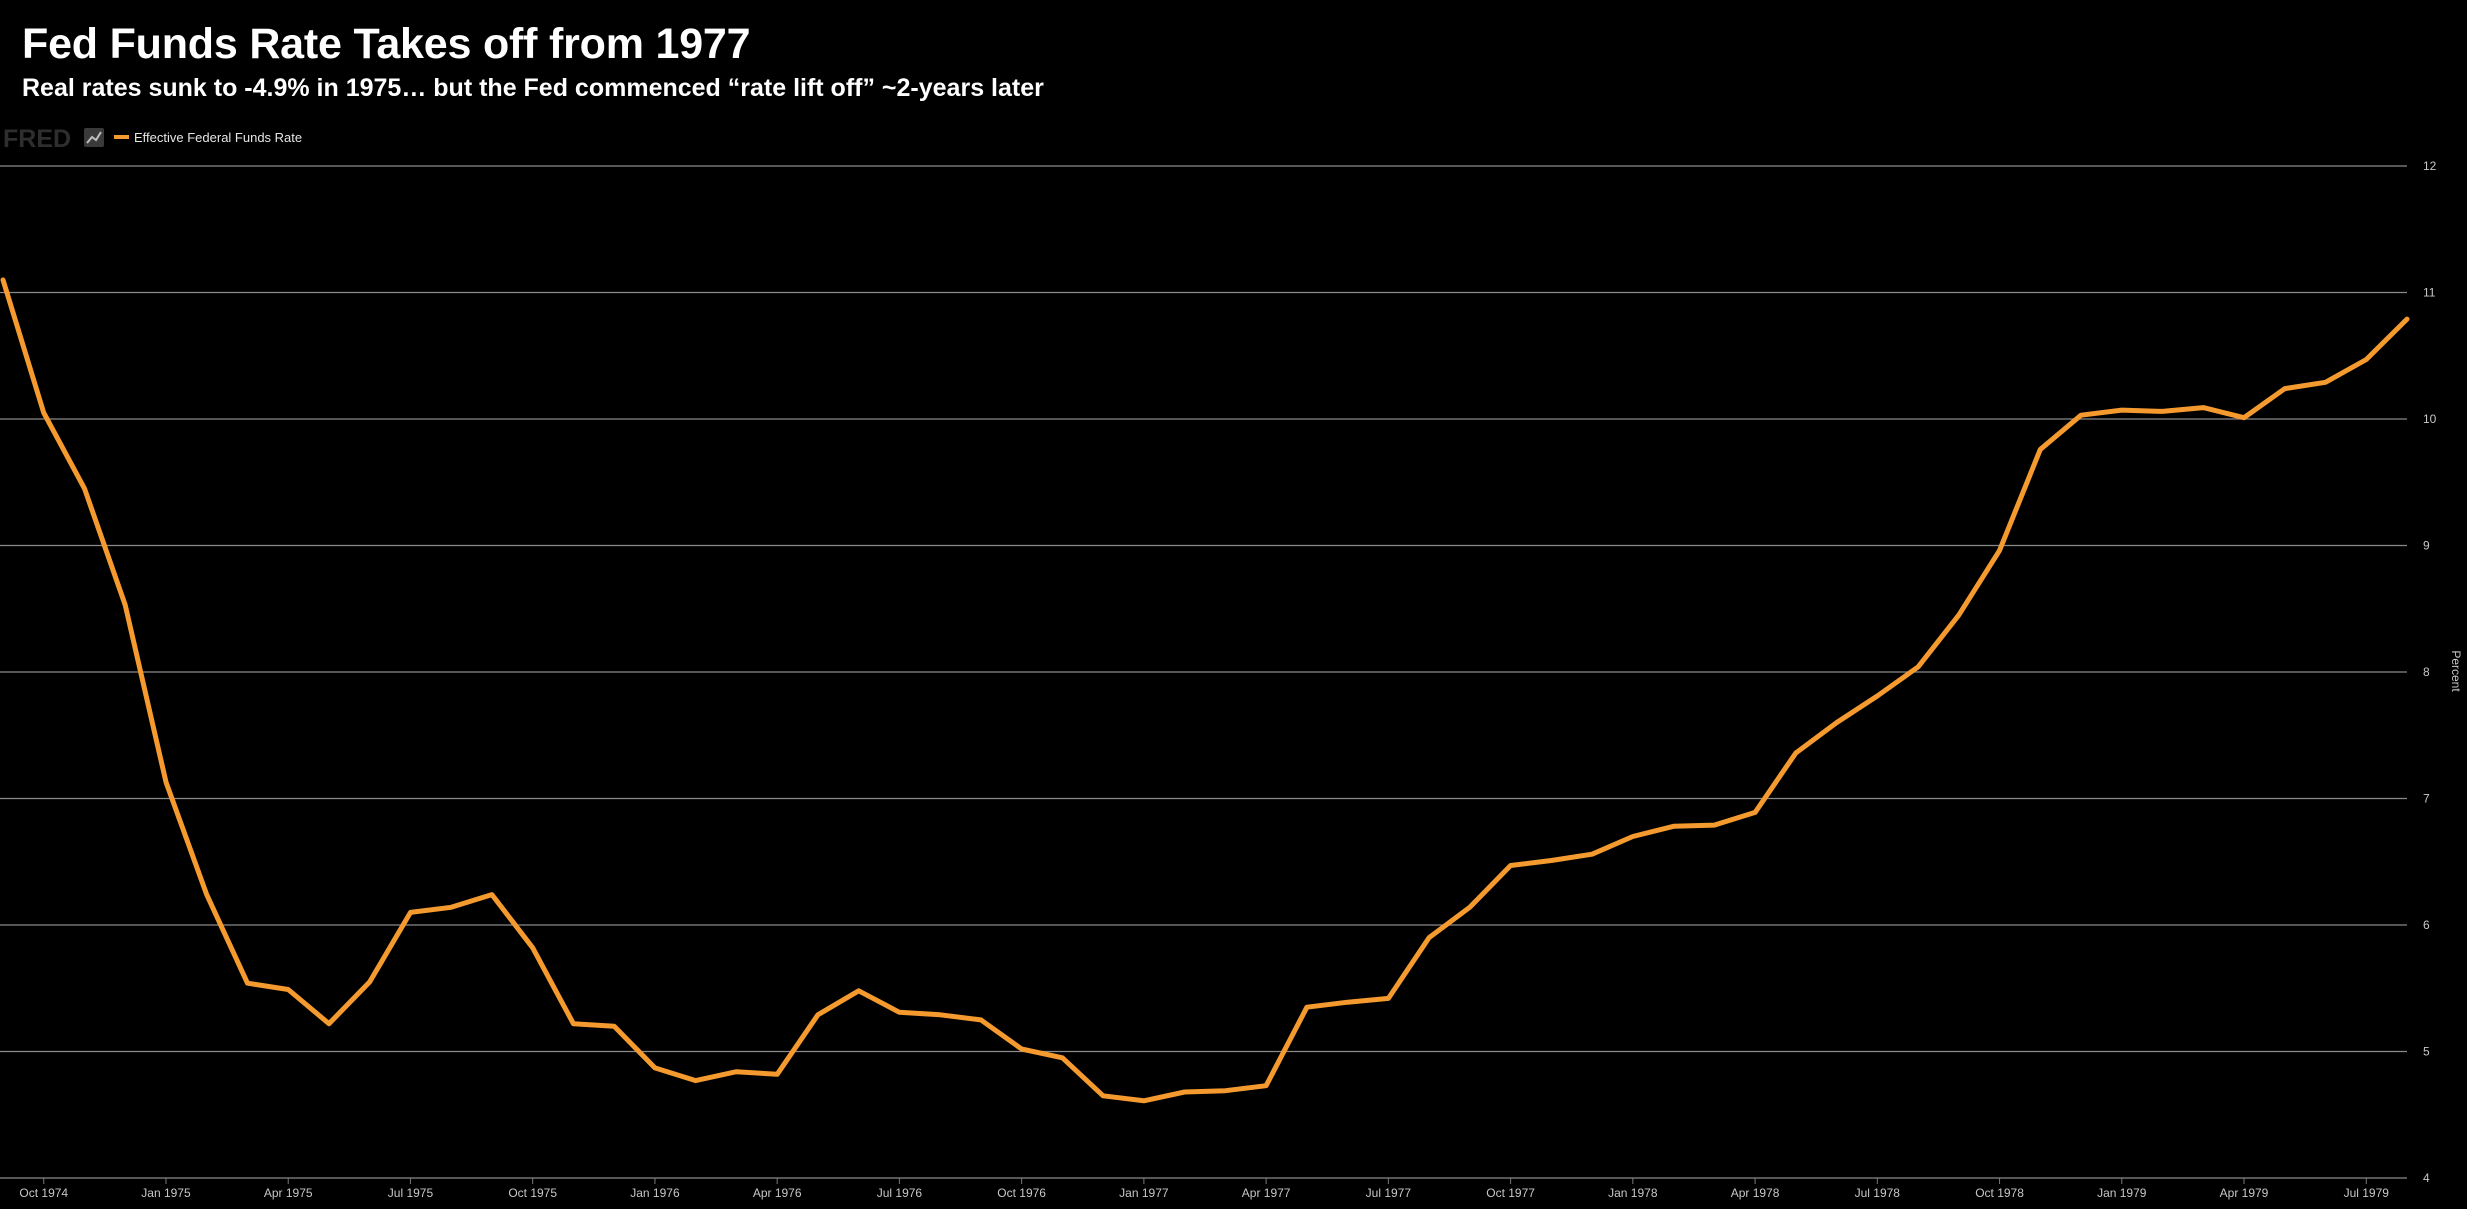 The height and width of the screenshot is (1209, 2467). What do you see at coordinates (411, 1193) in the screenshot?
I see `x-tick-label: Jul 1975` at bounding box center [411, 1193].